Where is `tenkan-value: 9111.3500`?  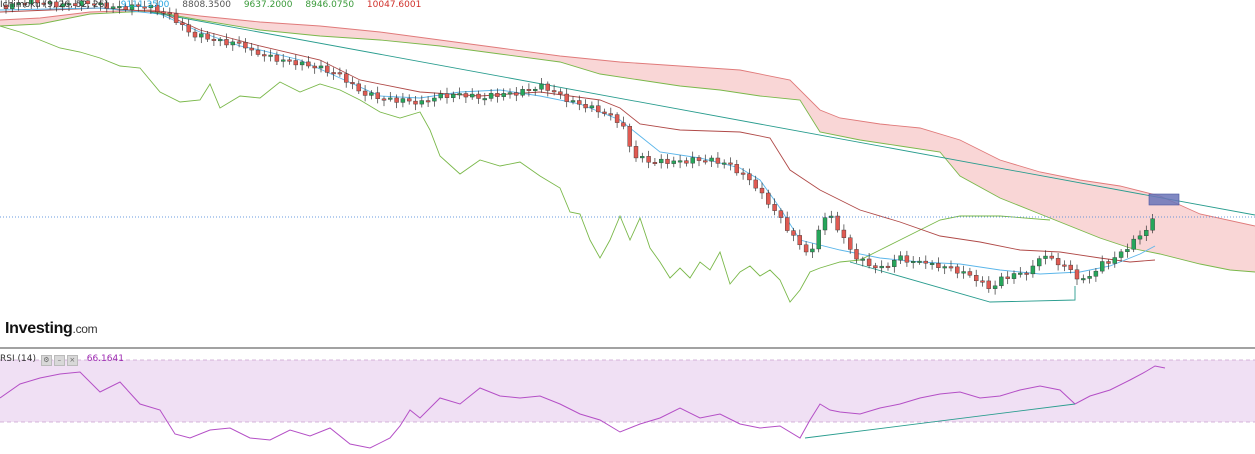
tenkan-value: 9111.3500 is located at coordinates (145, 5).